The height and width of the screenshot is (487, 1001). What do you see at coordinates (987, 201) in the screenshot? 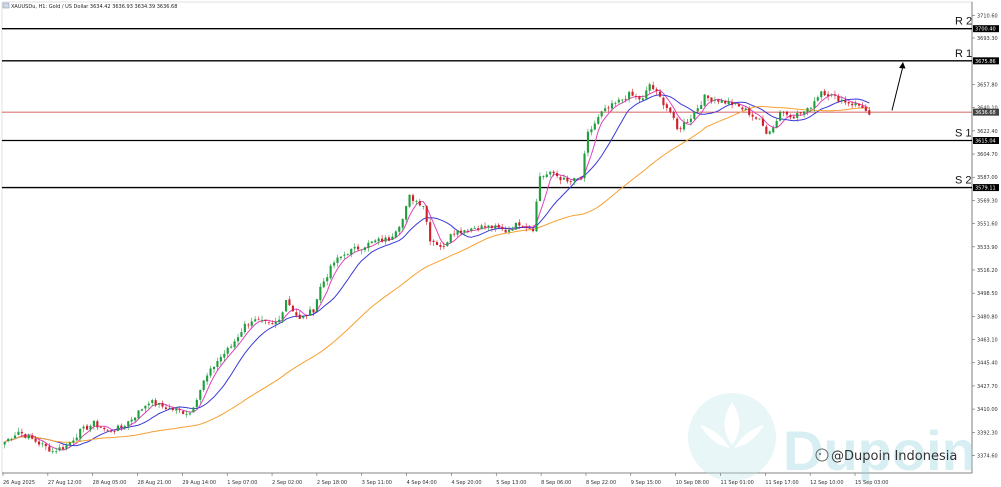
I see `y-tick-label: 3569.30` at bounding box center [987, 201].